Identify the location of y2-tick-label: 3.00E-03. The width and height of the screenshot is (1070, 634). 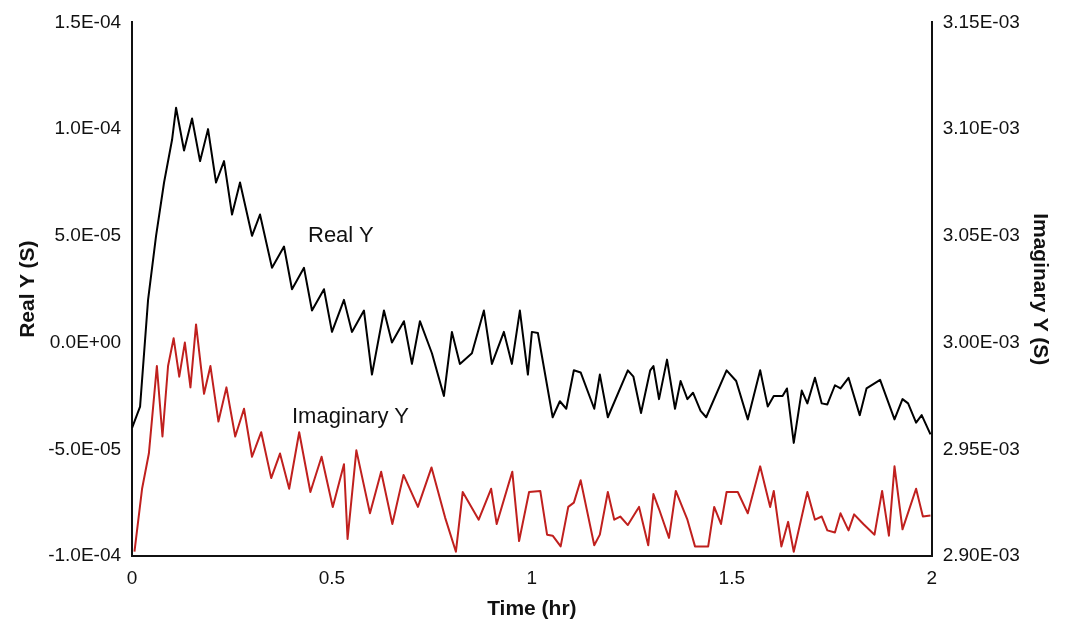
(981, 341).